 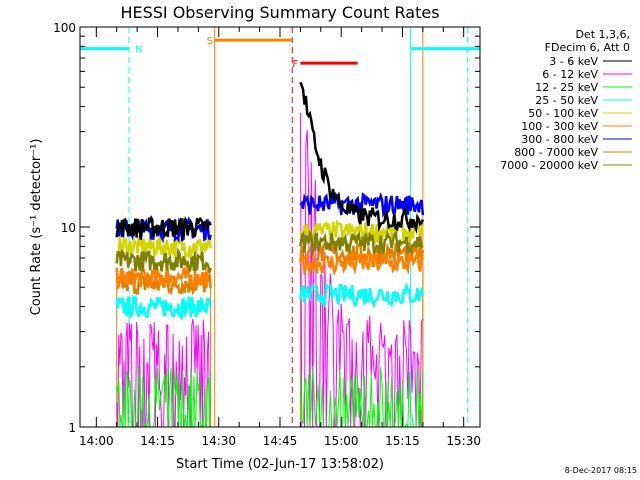 What do you see at coordinates (68, 228) in the screenshot?
I see `y-tick-label: 10` at bounding box center [68, 228].